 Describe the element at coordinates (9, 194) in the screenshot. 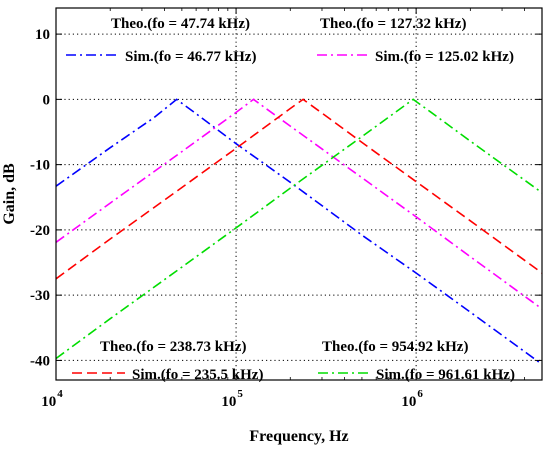

I see `y-axis-label: Gain, dB` at that location.